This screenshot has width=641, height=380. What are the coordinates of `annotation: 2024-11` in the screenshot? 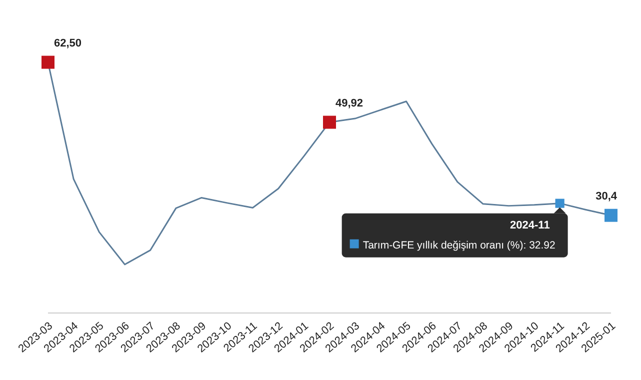 It's located at (530, 225).